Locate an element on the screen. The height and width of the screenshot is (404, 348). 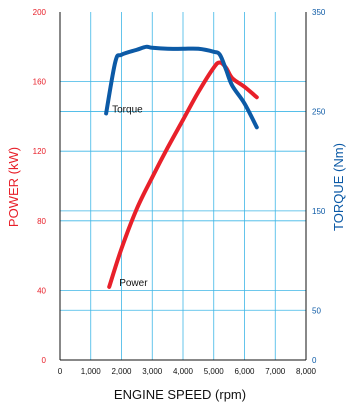
x-tick-label: 7,000 is located at coordinates (275, 371).